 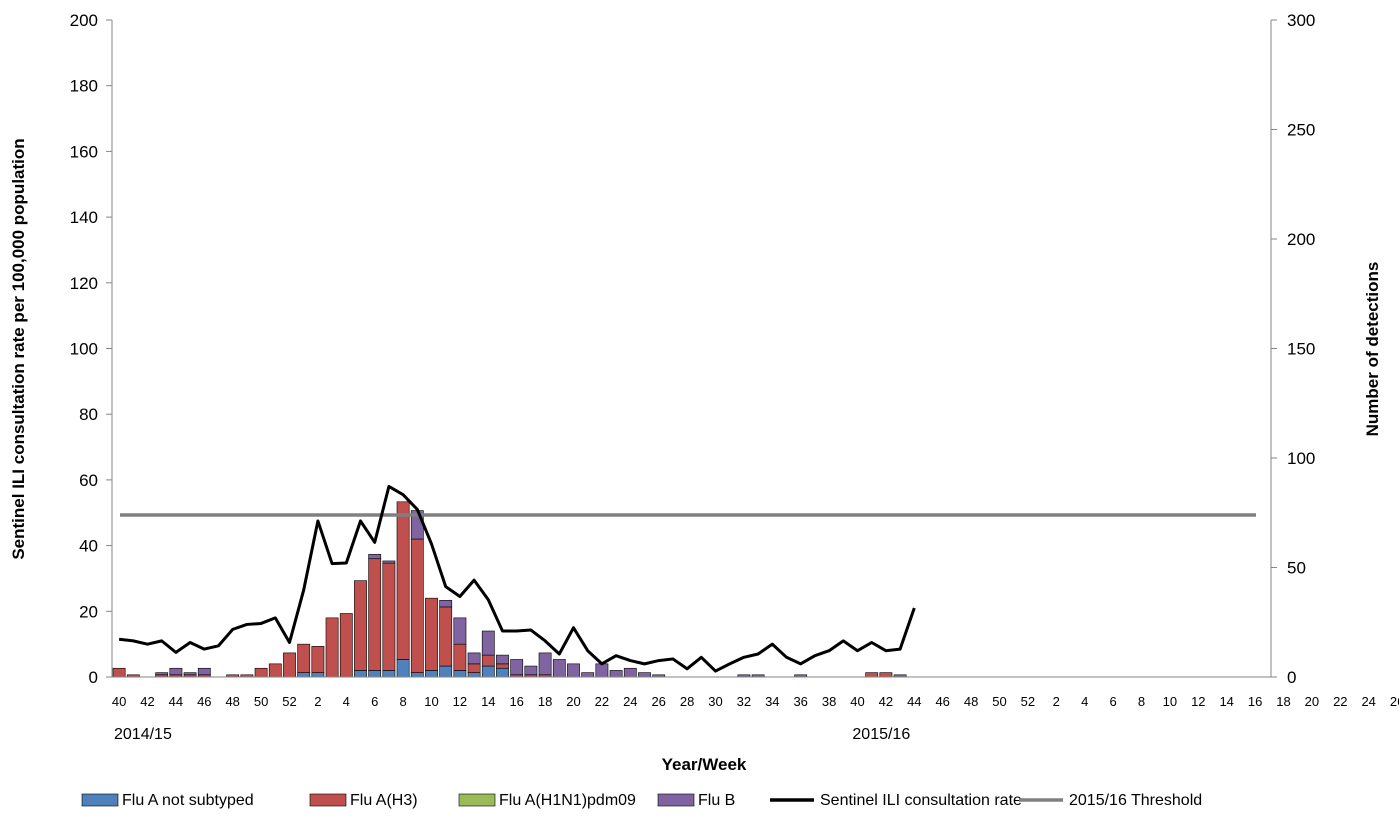 What do you see at coordinates (332, 647) in the screenshot?
I see `bar-flu-a-h3--15` at bounding box center [332, 647].